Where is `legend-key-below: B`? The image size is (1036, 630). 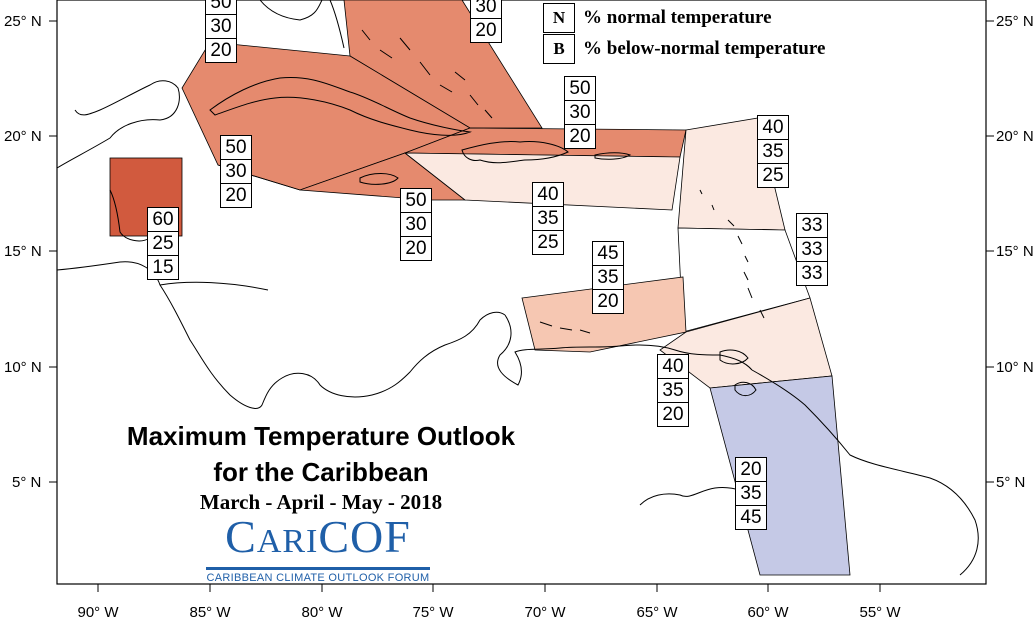
legend-key-below: B is located at coordinates (559, 48).